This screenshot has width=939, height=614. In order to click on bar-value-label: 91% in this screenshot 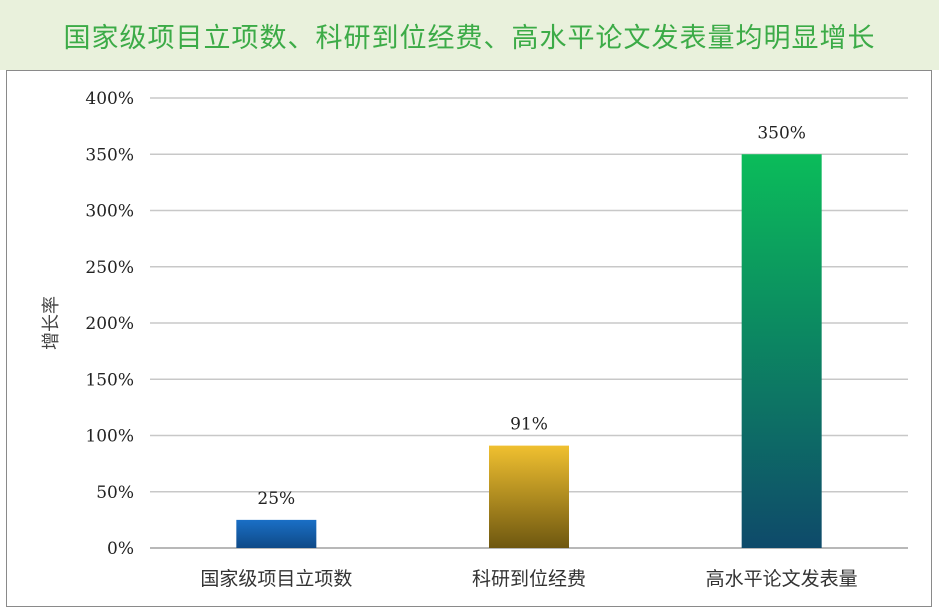, I will do `click(529, 425)`.